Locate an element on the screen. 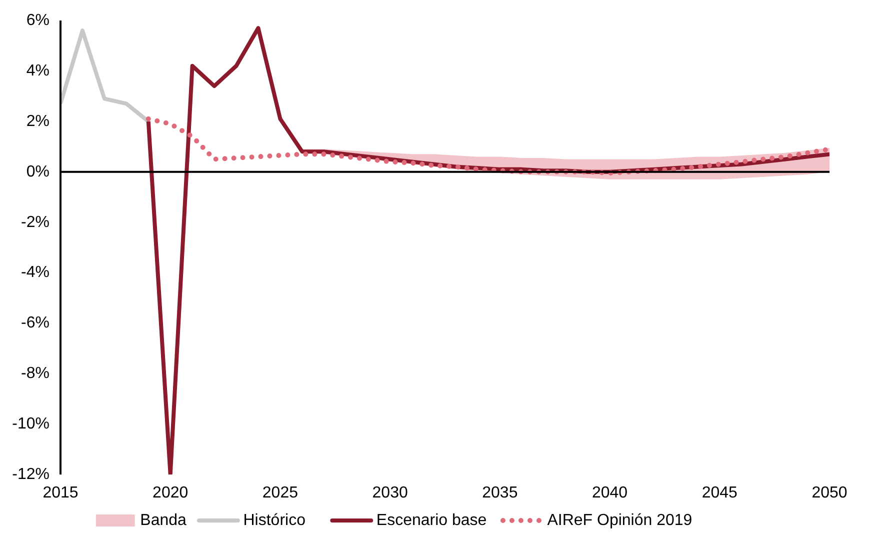 The image size is (869, 551). y-tick-label: -12% is located at coordinates (31, 474).